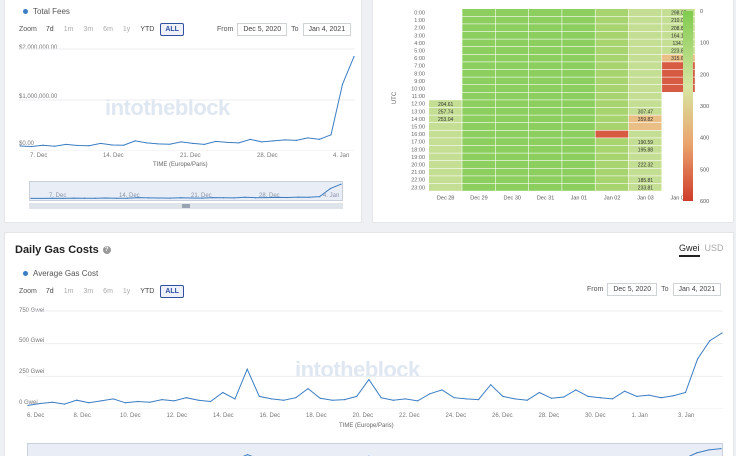 The width and height of the screenshot is (736, 456). Describe the element at coordinates (108, 29) in the screenshot. I see `zoom-6m-button: 6m` at that location.